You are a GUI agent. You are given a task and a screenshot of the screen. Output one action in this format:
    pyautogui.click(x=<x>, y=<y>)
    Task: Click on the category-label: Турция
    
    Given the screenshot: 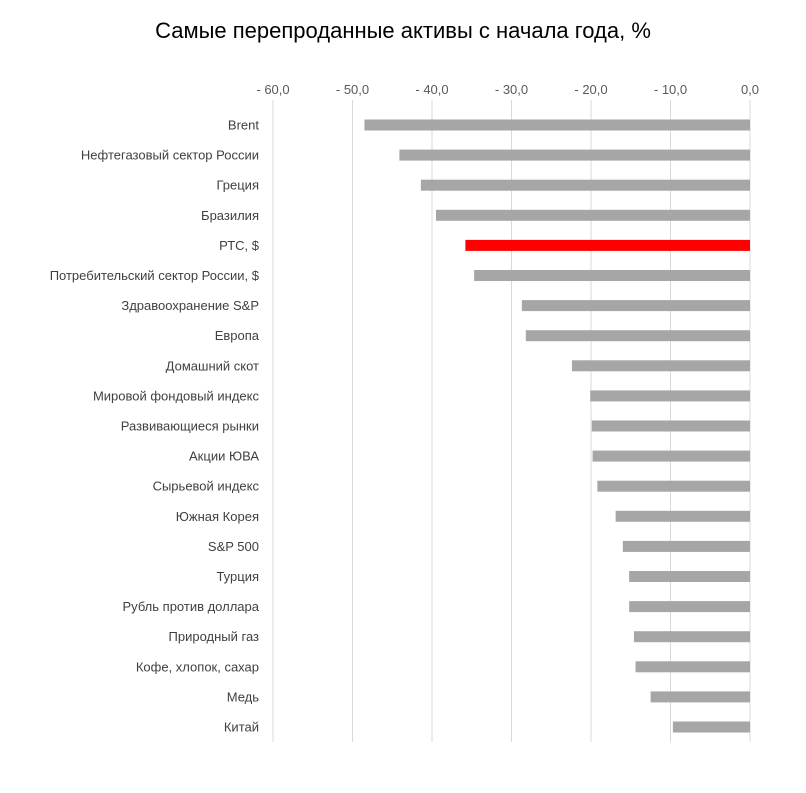 What is the action you would take?
    pyautogui.click(x=237, y=576)
    